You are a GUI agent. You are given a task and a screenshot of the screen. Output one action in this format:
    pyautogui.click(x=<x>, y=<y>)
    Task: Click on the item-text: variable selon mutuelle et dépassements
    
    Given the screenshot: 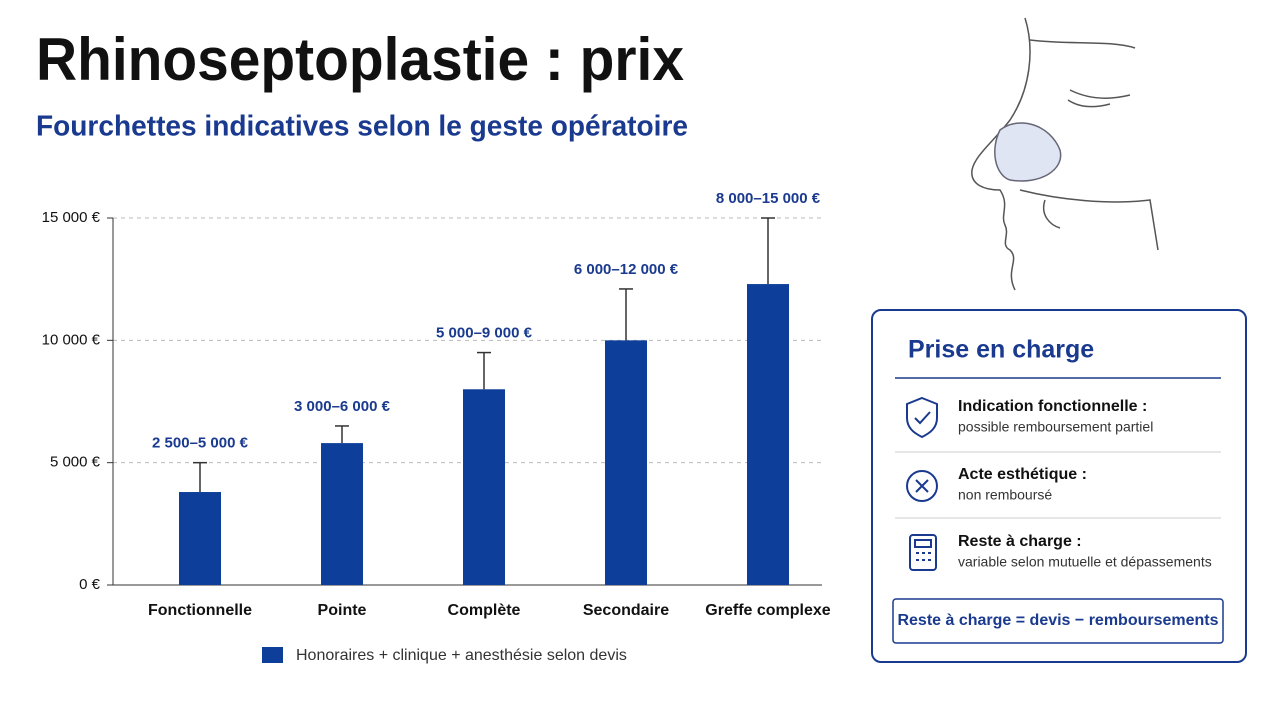 What is the action you would take?
    pyautogui.click(x=1085, y=562)
    